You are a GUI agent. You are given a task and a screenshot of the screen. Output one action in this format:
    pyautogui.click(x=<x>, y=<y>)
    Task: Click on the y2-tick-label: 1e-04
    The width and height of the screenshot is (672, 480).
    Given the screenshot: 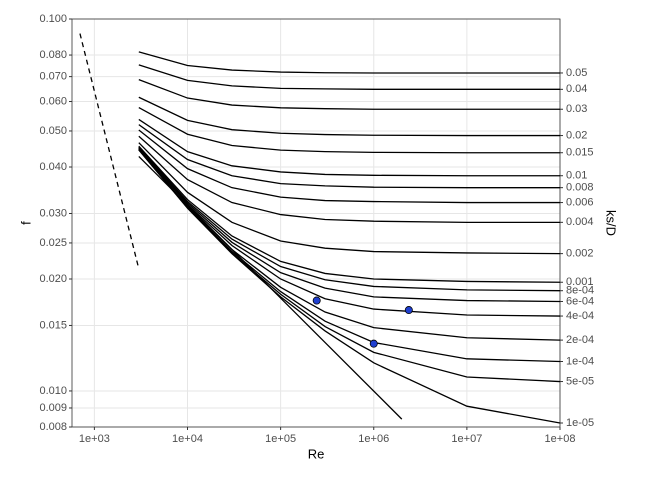 What is the action you would take?
    pyautogui.click(x=580, y=361)
    